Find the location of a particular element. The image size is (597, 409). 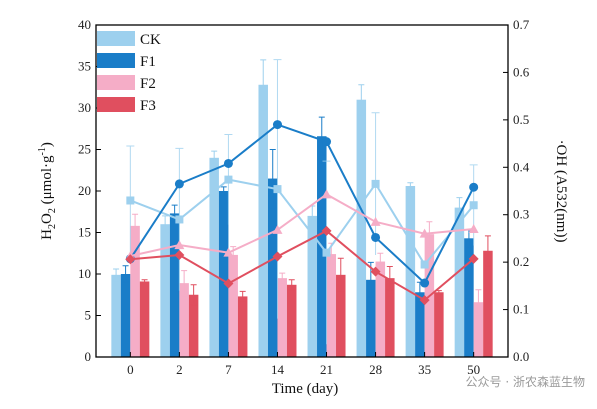

line-F2 is located at coordinates (302, 225).